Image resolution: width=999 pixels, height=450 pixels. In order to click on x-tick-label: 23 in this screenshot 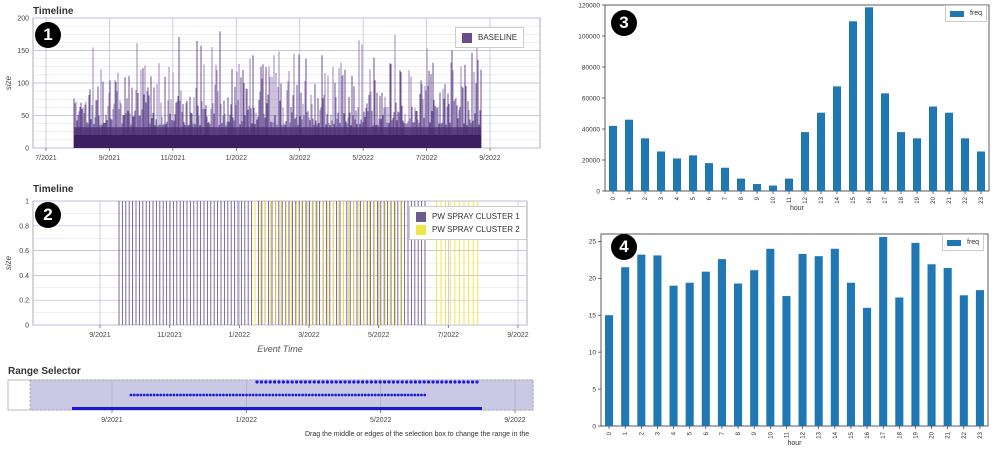, I will do `click(981, 434)`.